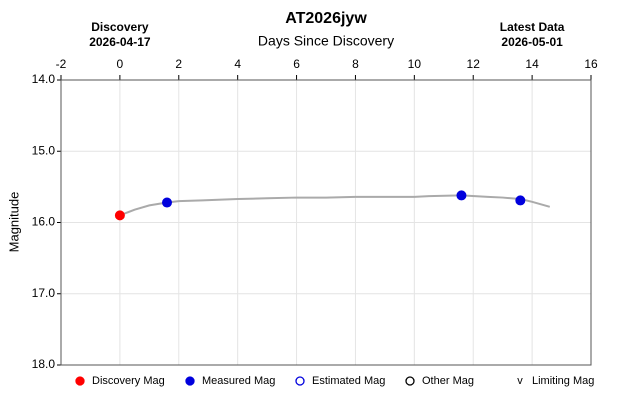 The image size is (630, 405). Describe the element at coordinates (532, 64) in the screenshot. I see `x-tick-label: 14` at that location.